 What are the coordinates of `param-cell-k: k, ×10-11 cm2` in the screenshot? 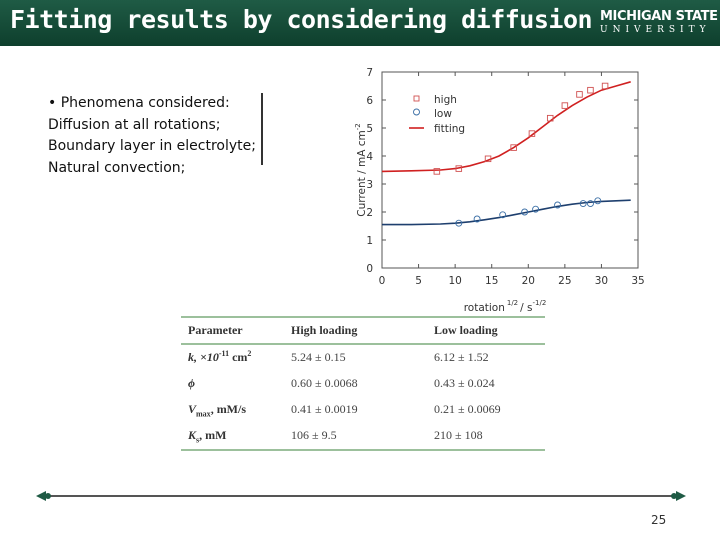 It's located at (220, 357).